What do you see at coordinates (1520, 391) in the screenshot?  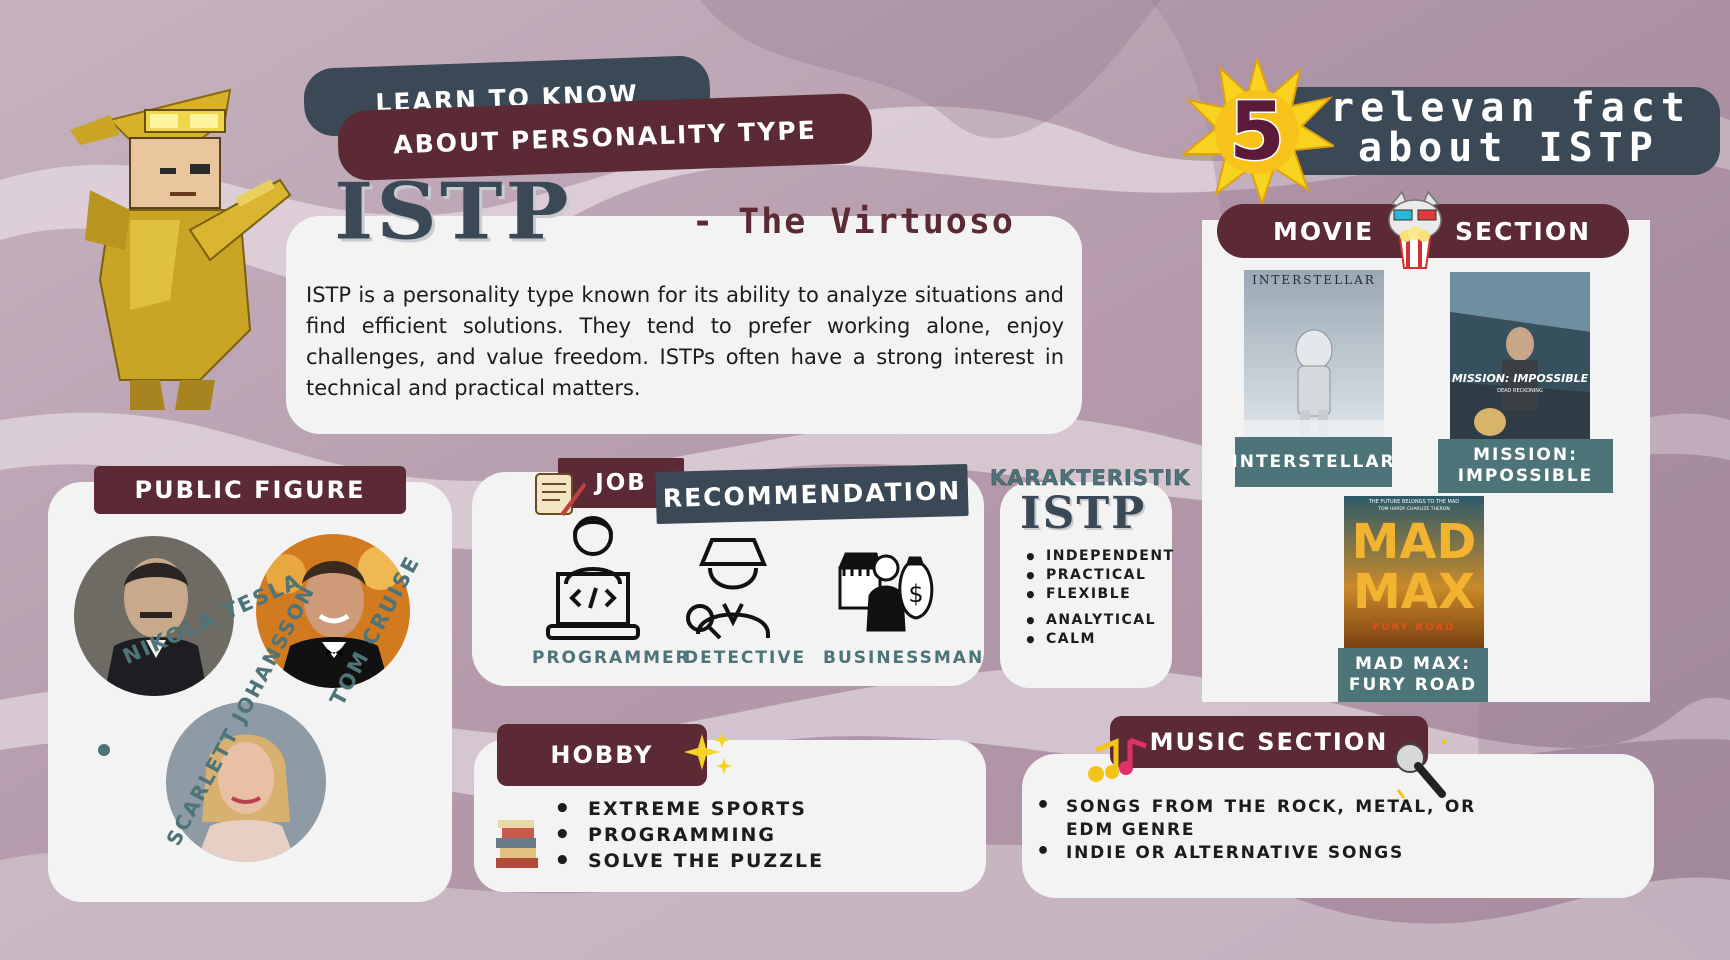 I see `svg-text: DEAD RECKONING` at bounding box center [1520, 391].